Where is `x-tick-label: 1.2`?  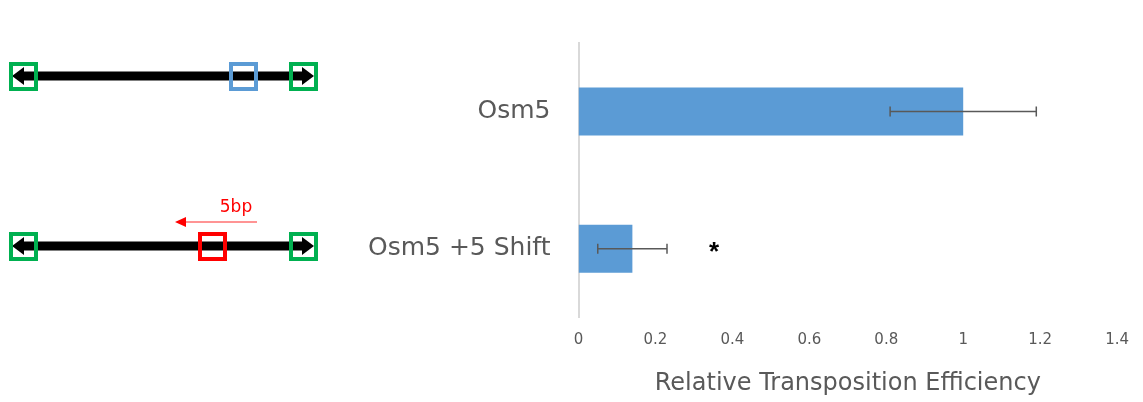
x-tick-label: 1.2 is located at coordinates (1040, 339).